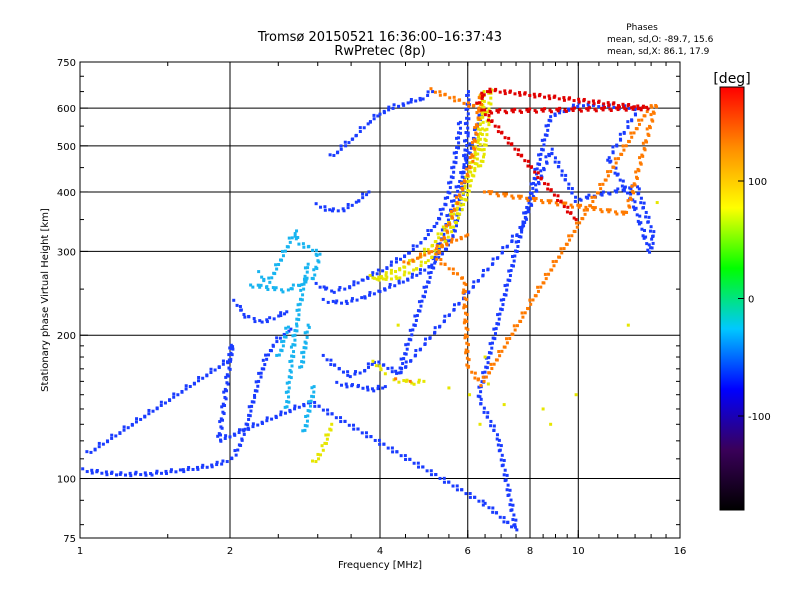  What do you see at coordinates (66, 147) in the screenshot?
I see `y-tick-label: 500` at bounding box center [66, 147].